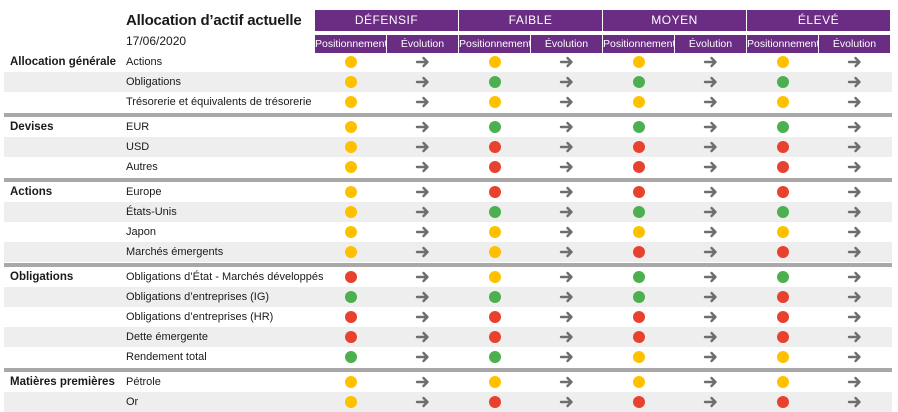 This screenshot has height=412, width=898. I want to click on table-row: Matières premières Pétrole, so click(448, 382).